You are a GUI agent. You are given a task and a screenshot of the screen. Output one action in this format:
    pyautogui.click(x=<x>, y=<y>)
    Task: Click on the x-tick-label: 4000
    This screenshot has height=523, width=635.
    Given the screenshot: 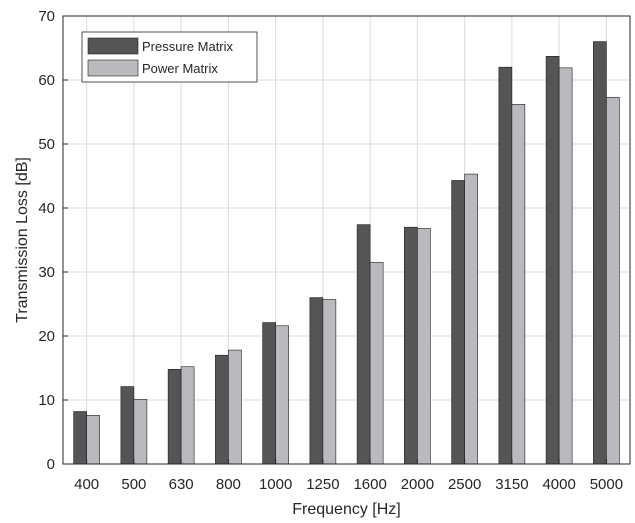 What is the action you would take?
    pyautogui.click(x=558, y=484)
    